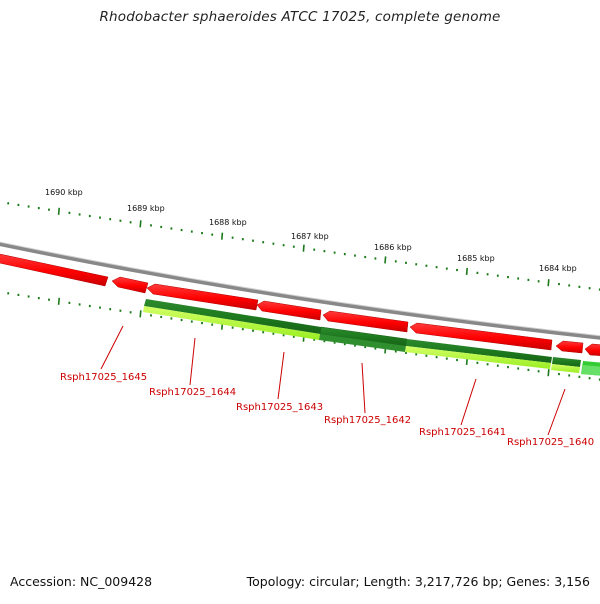 This screenshot has height=604, width=600. I want to click on gene-label: Rsph17025_1641, so click(462, 432).